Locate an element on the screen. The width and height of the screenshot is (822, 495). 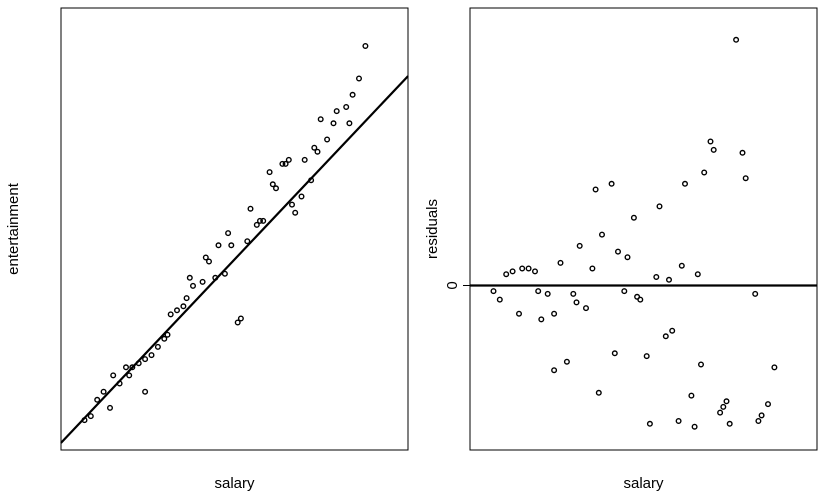
x-axis-label-left: salary is located at coordinates (234, 483).